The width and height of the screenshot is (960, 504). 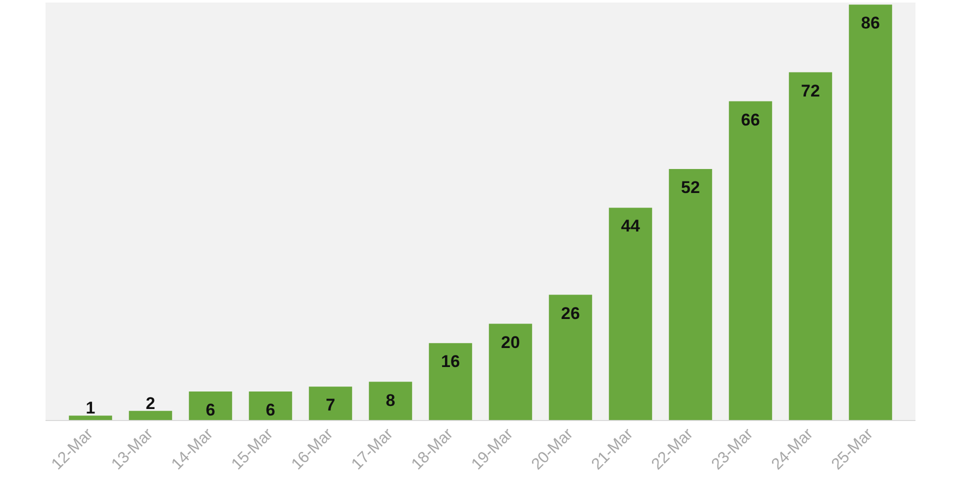 What do you see at coordinates (870, 23) in the screenshot?
I see `data-label: 86` at bounding box center [870, 23].